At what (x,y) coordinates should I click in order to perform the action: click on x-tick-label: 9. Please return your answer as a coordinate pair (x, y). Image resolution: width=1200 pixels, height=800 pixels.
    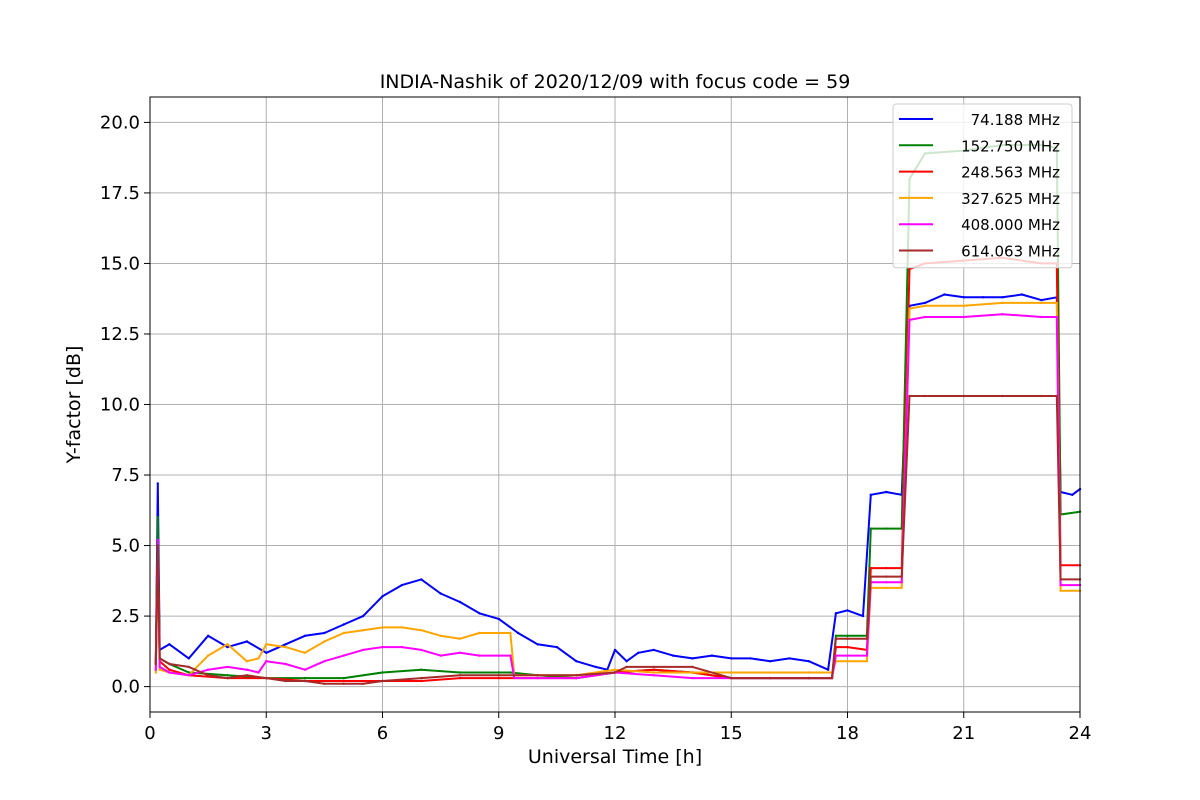
    Looking at the image, I should click on (498, 733).